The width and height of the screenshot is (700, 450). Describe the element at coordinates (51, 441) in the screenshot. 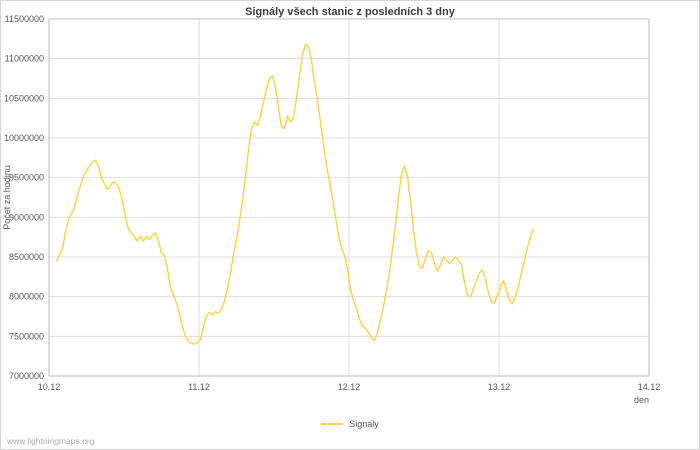

I see `watermark-text: www.lightningmaps.org` at that location.